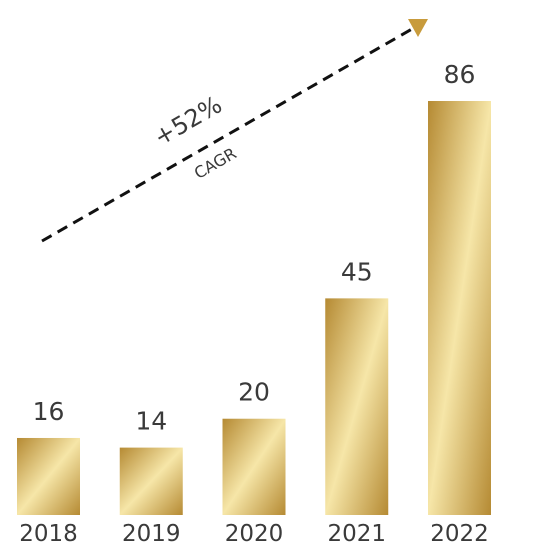  Describe the element at coordinates (418, 28) in the screenshot. I see `cagr-arrowhead-icon` at that location.